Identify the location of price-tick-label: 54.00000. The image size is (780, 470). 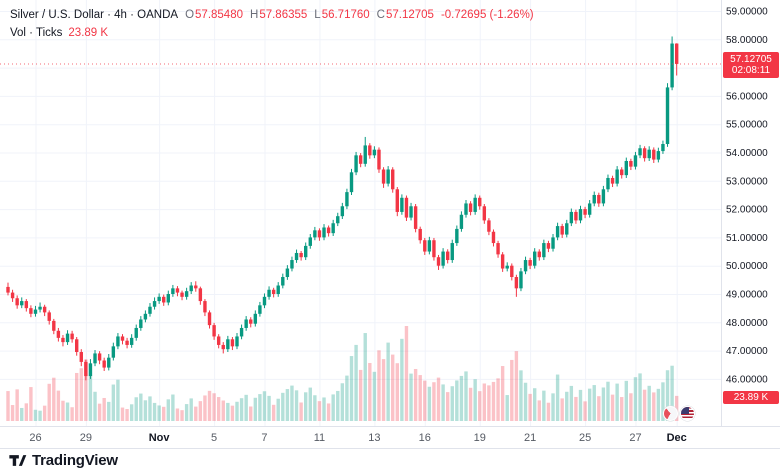
(747, 153).